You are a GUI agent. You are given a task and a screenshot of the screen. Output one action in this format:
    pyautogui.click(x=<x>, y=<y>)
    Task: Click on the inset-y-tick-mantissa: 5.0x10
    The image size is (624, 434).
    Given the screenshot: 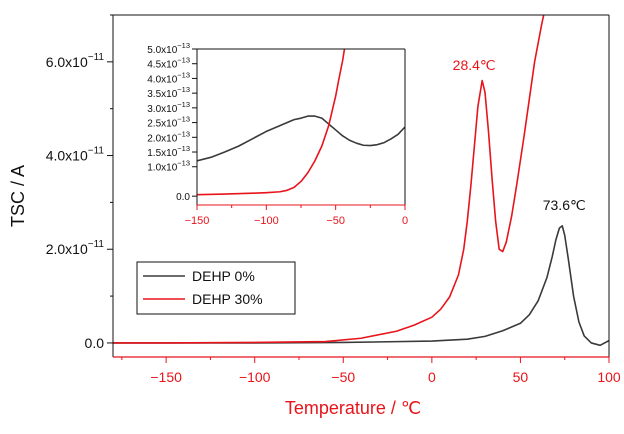 What is the action you would take?
    pyautogui.click(x=162, y=50)
    